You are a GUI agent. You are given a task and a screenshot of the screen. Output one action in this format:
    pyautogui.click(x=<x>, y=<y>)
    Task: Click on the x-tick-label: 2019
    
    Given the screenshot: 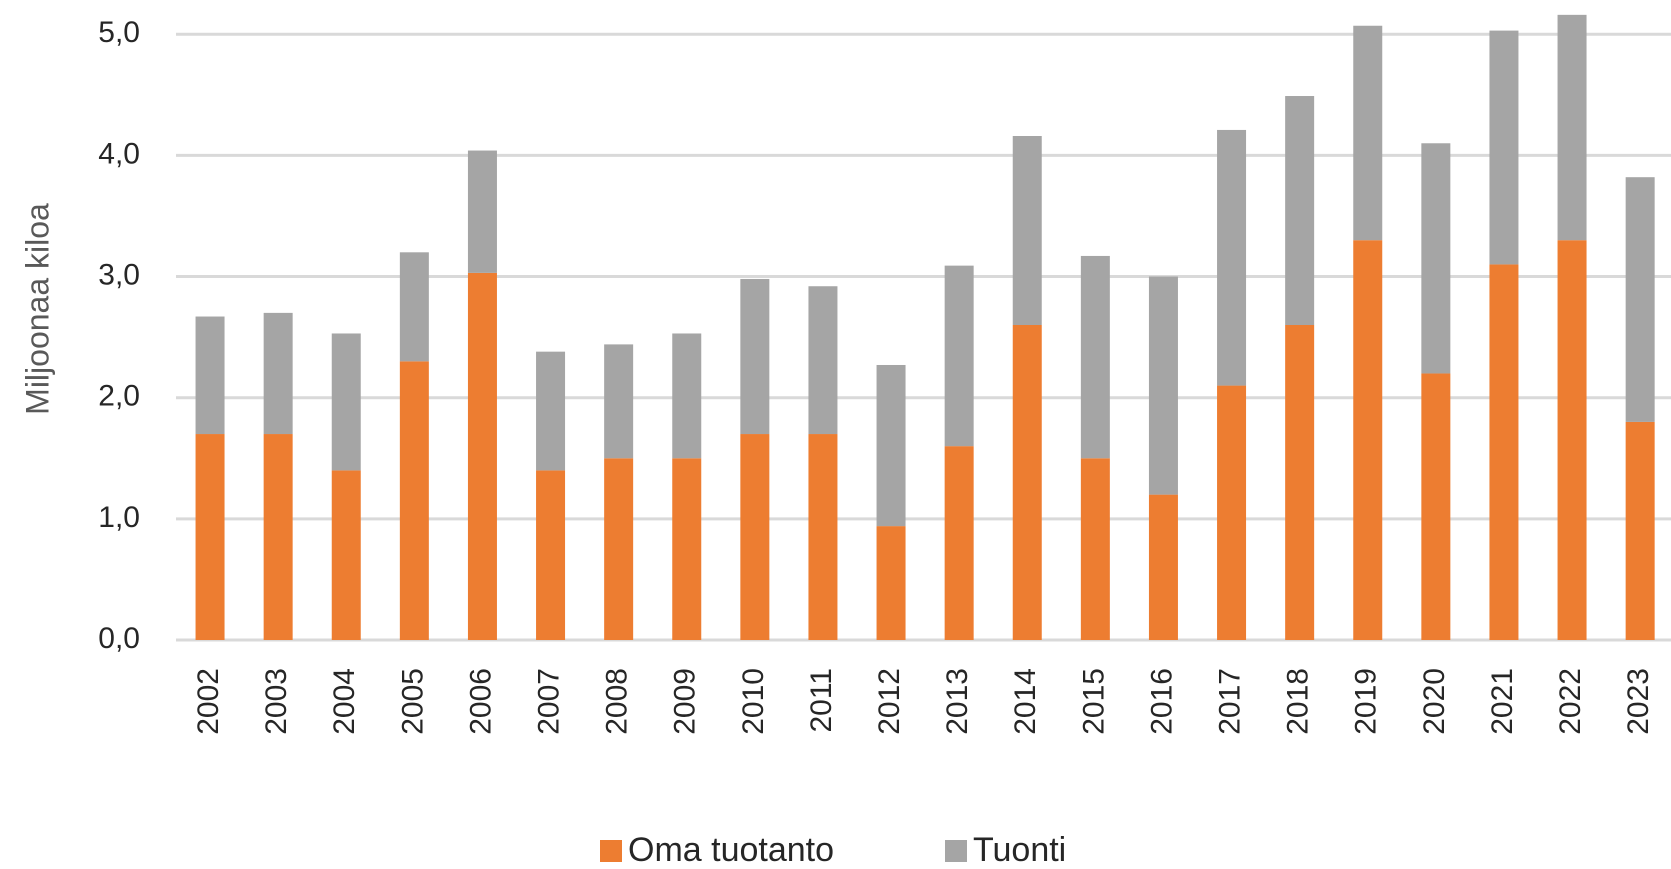 What is the action you would take?
    pyautogui.click(x=1366, y=701)
    